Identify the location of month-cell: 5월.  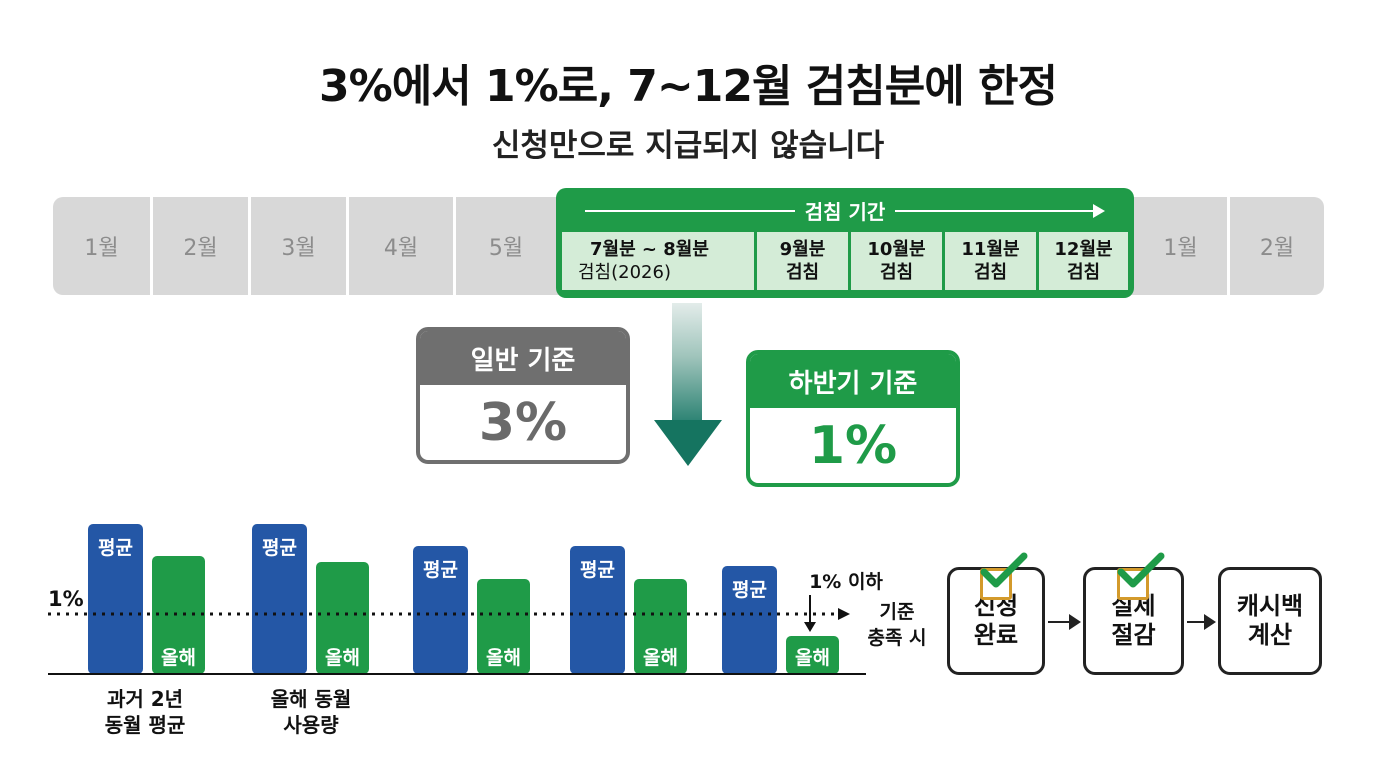
(506, 248).